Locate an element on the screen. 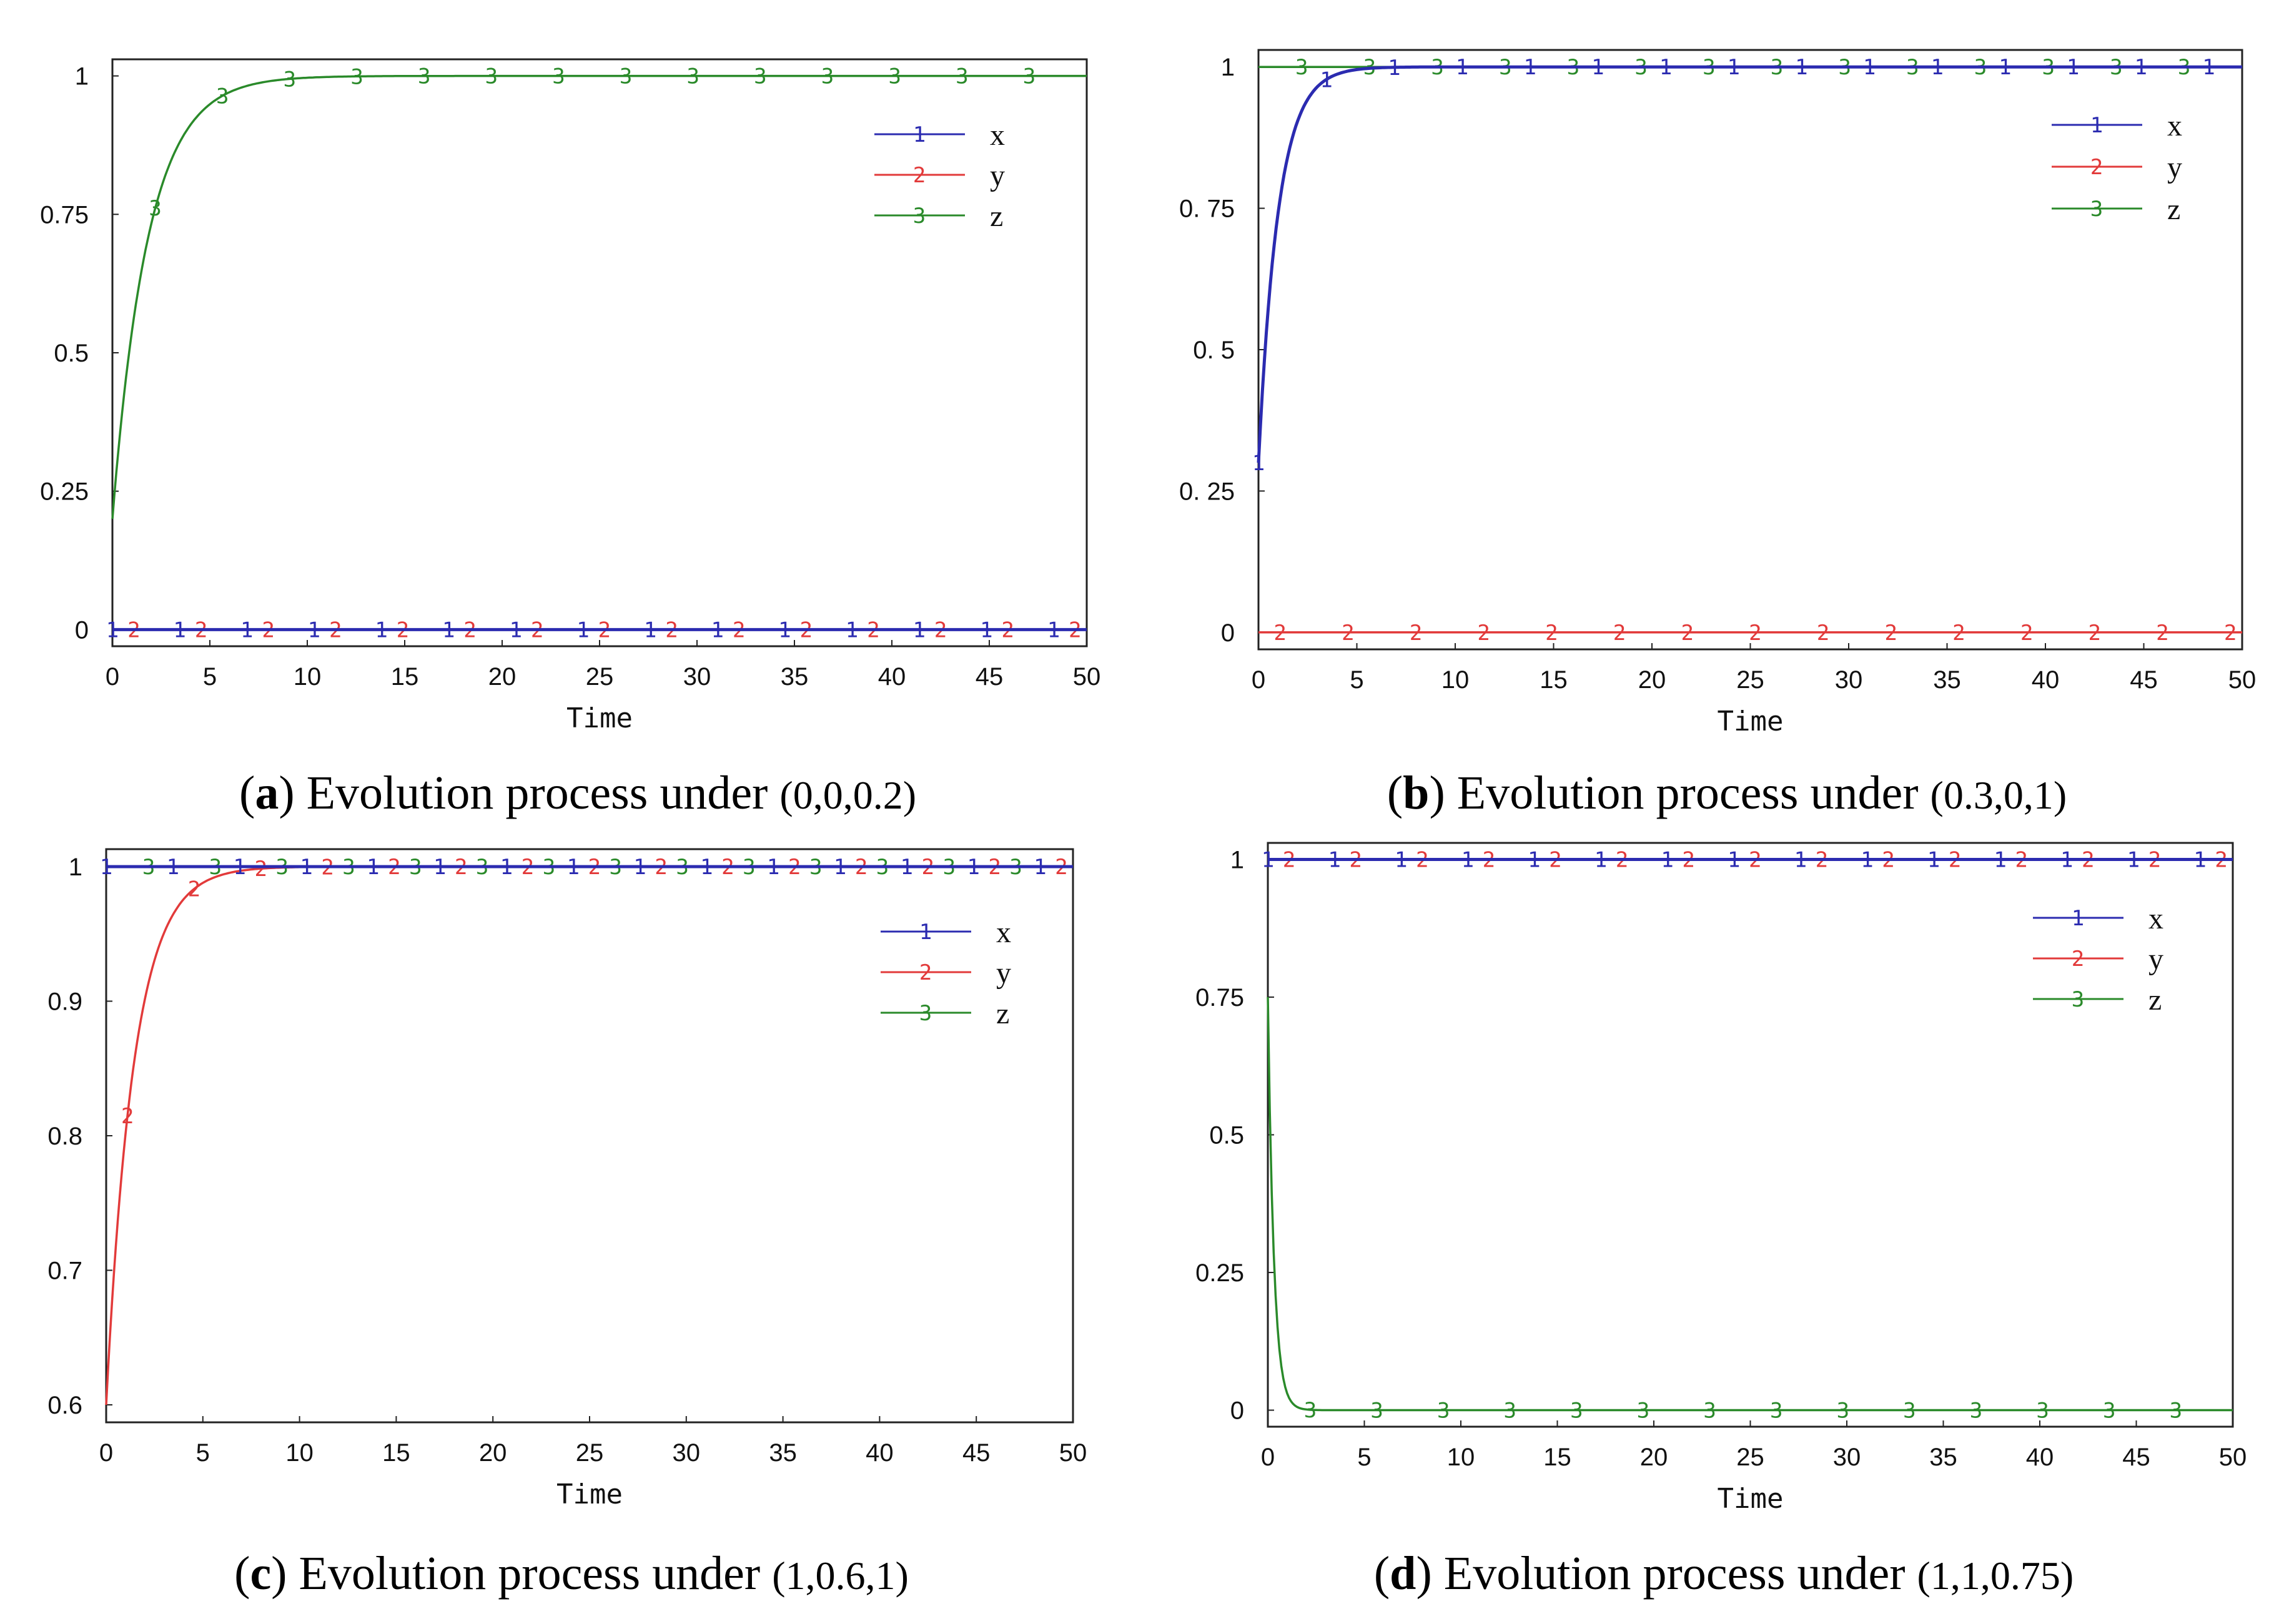 This screenshot has height=1624, width=2279. legend: 1 x2 y3 z is located at coordinates (2098, 959).